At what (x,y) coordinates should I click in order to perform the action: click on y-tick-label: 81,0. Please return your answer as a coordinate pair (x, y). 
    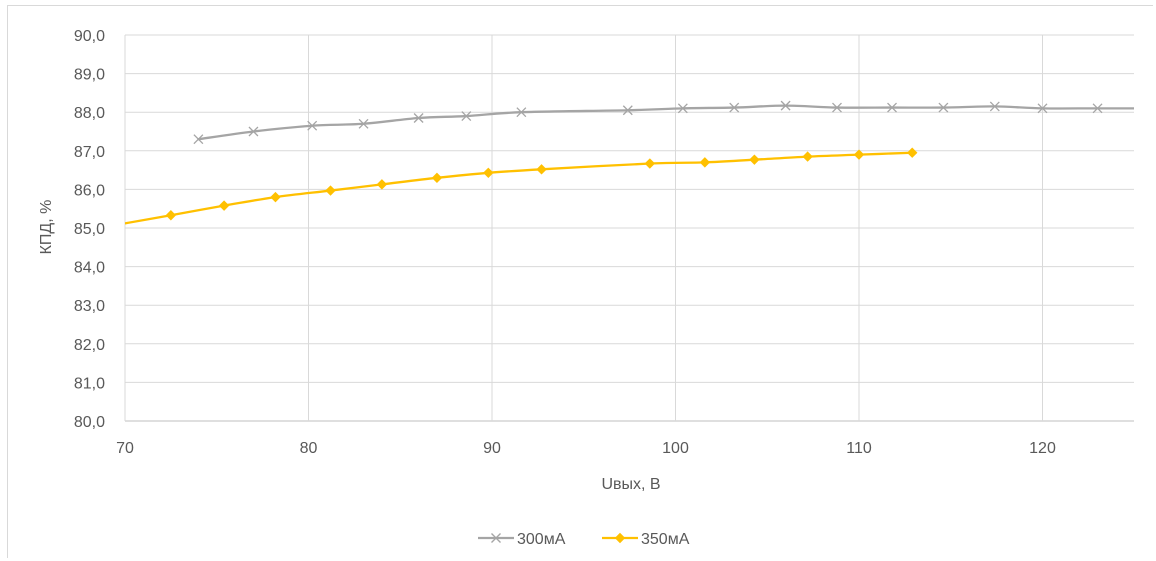
    Looking at the image, I should click on (89, 383).